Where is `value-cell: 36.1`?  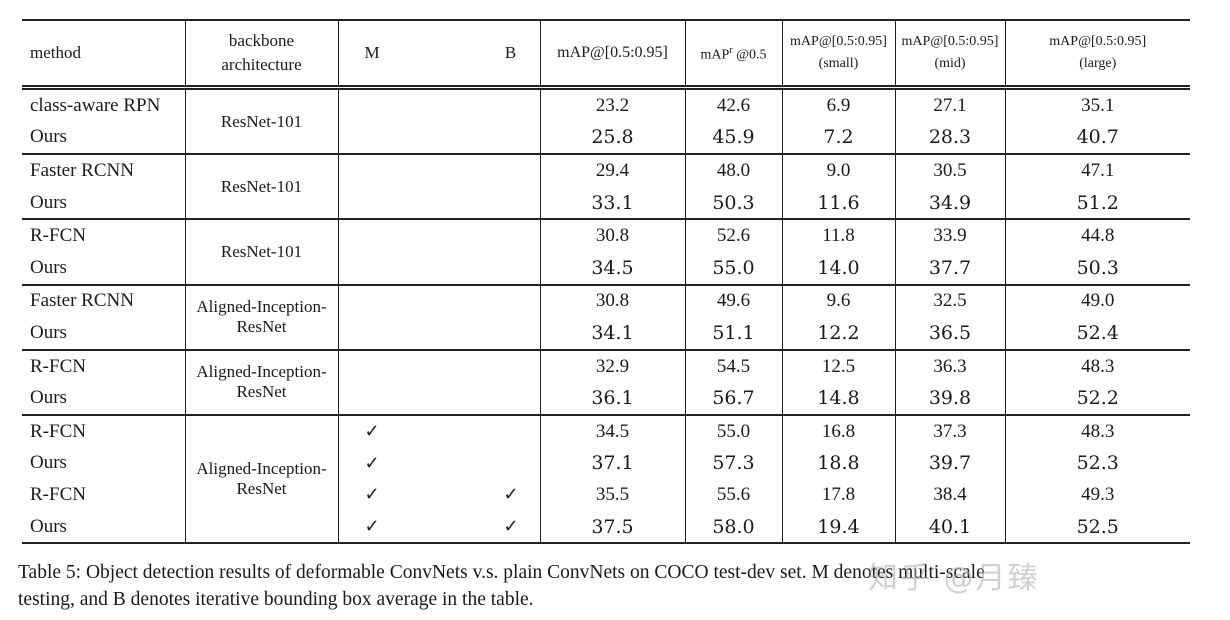
value-cell: 36.1 is located at coordinates (612, 399).